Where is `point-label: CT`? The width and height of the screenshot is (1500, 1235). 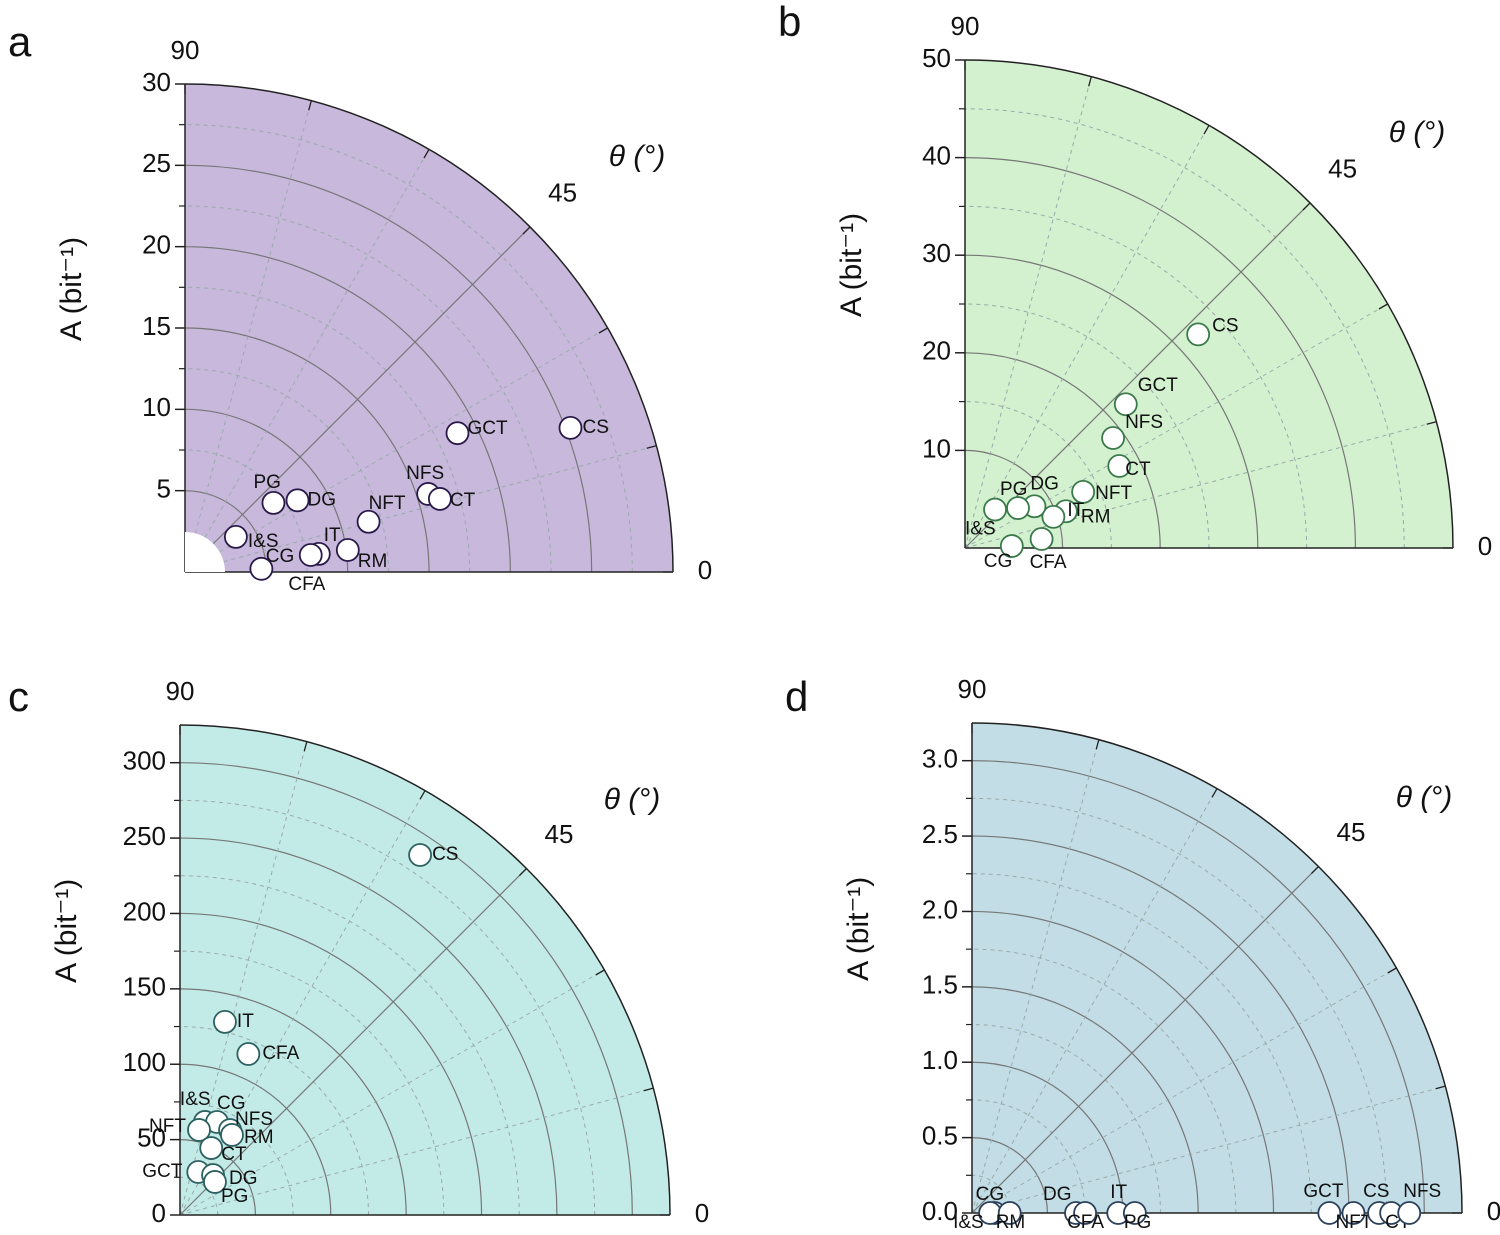
point-label: CT is located at coordinates (1138, 469).